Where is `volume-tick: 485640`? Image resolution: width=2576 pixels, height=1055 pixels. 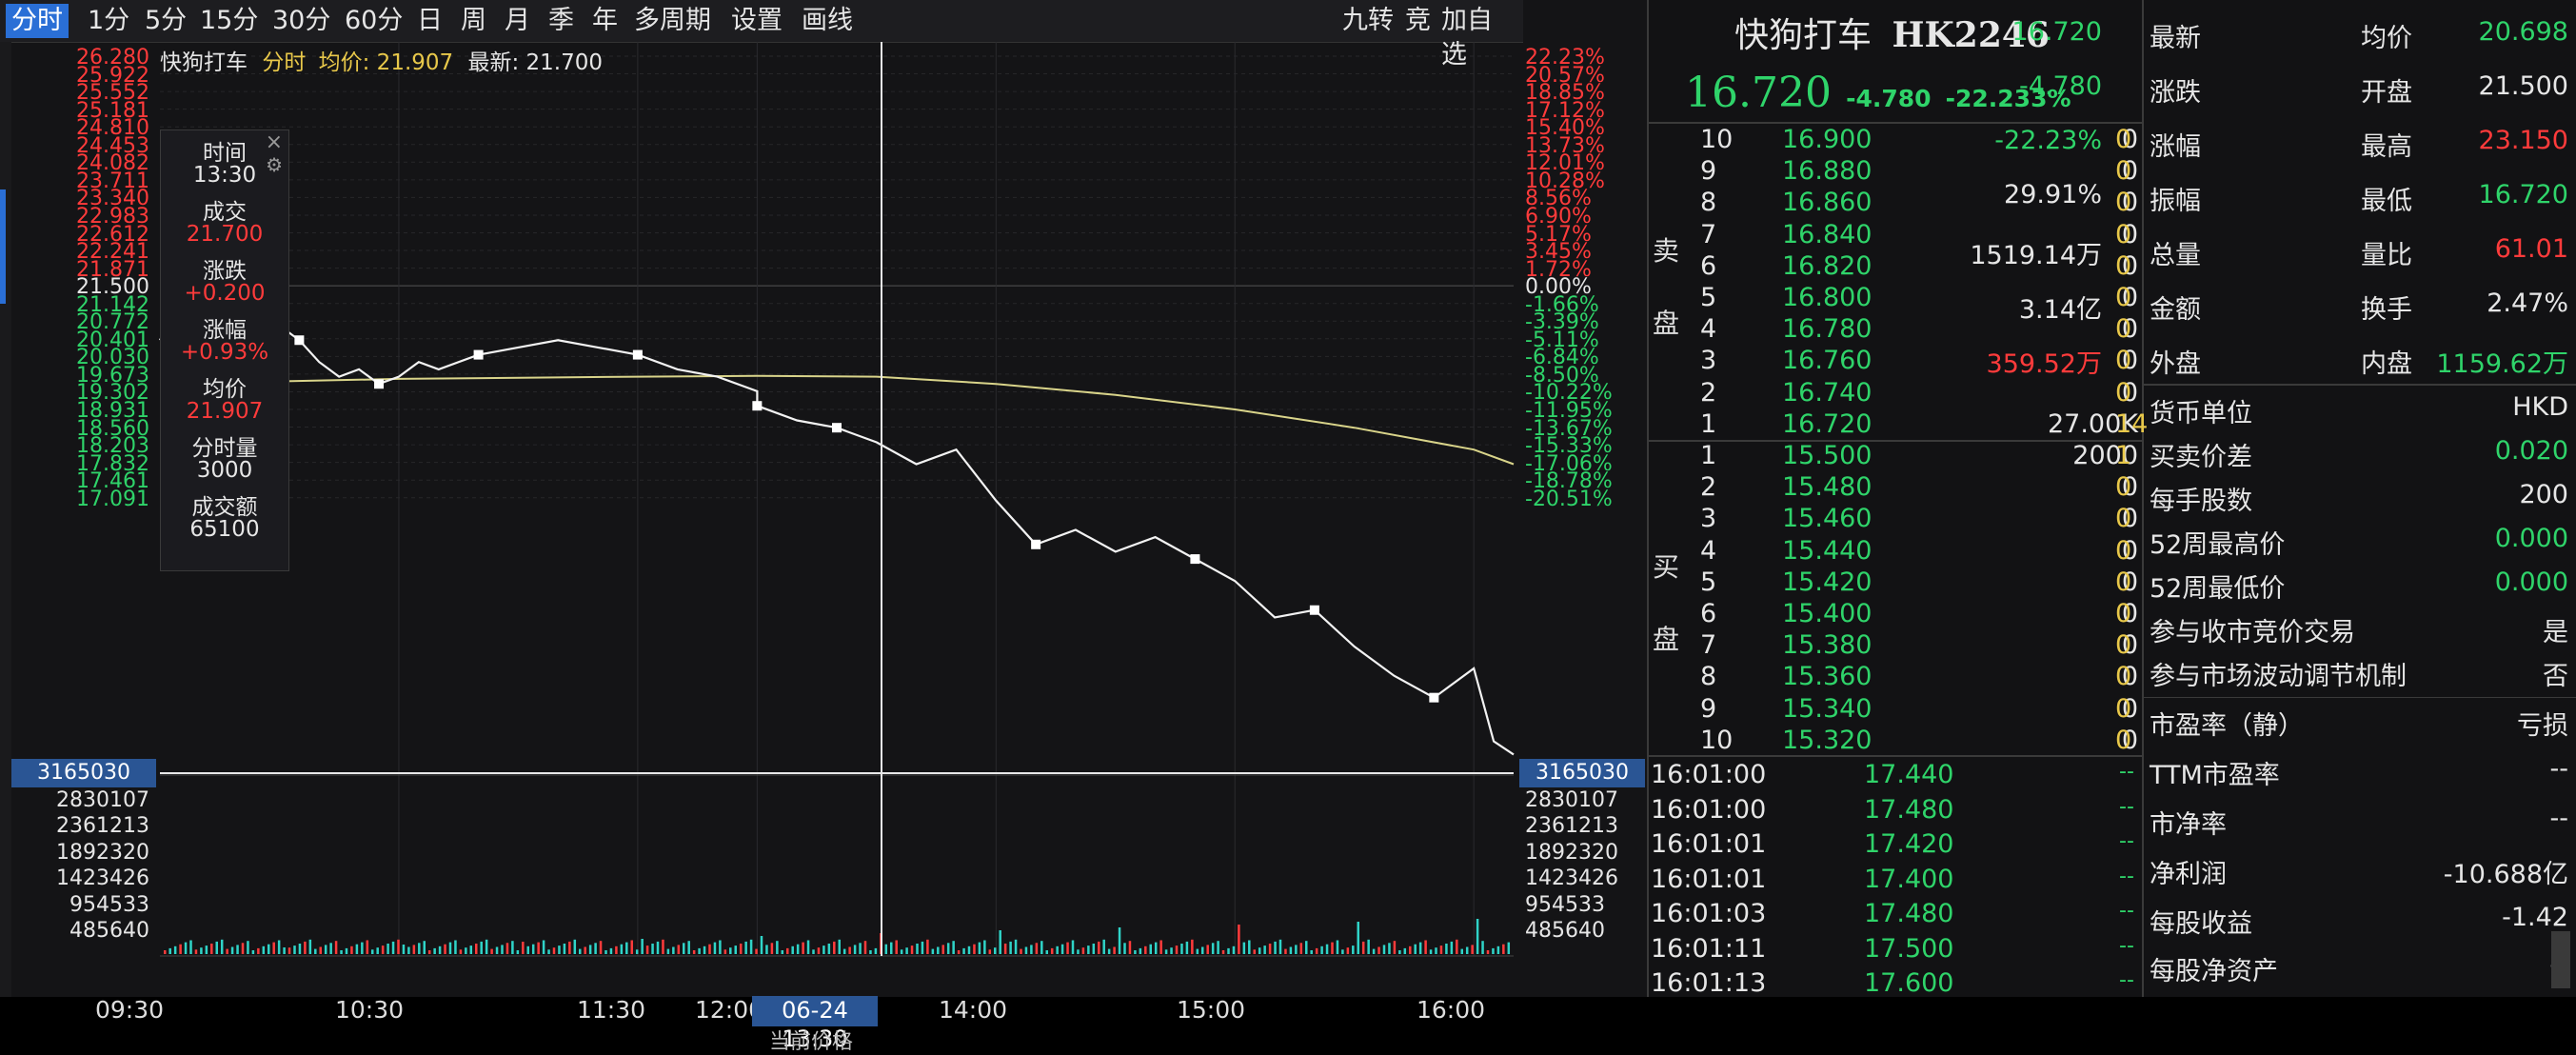
volume-tick: 485640 is located at coordinates (109, 931).